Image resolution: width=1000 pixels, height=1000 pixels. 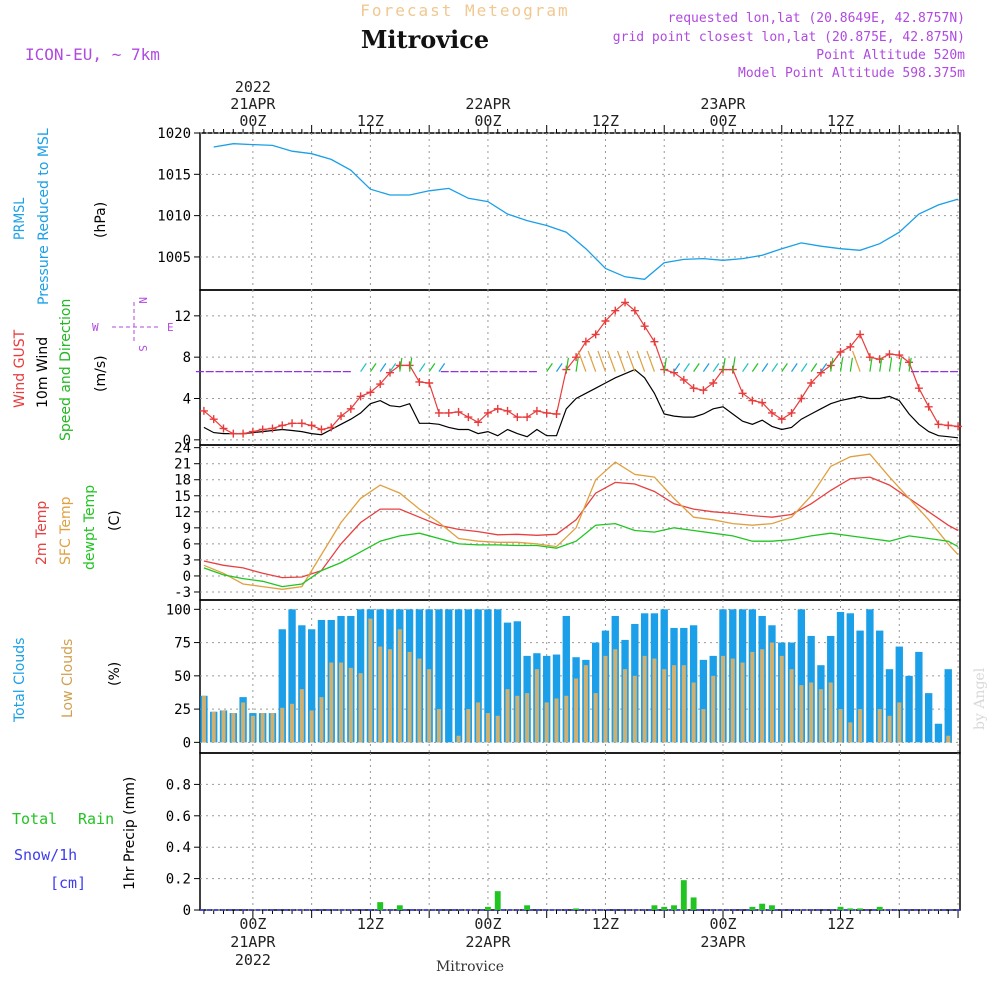 What do you see at coordinates (44, 216) in the screenshot?
I see `pressure-label: Pressure Reduced to MSL` at bounding box center [44, 216].